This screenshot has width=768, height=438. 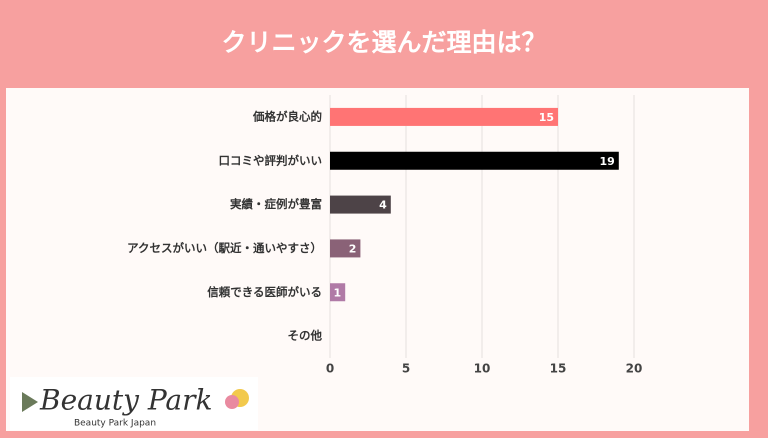 I want to click on data-label: 15, so click(x=546, y=117).